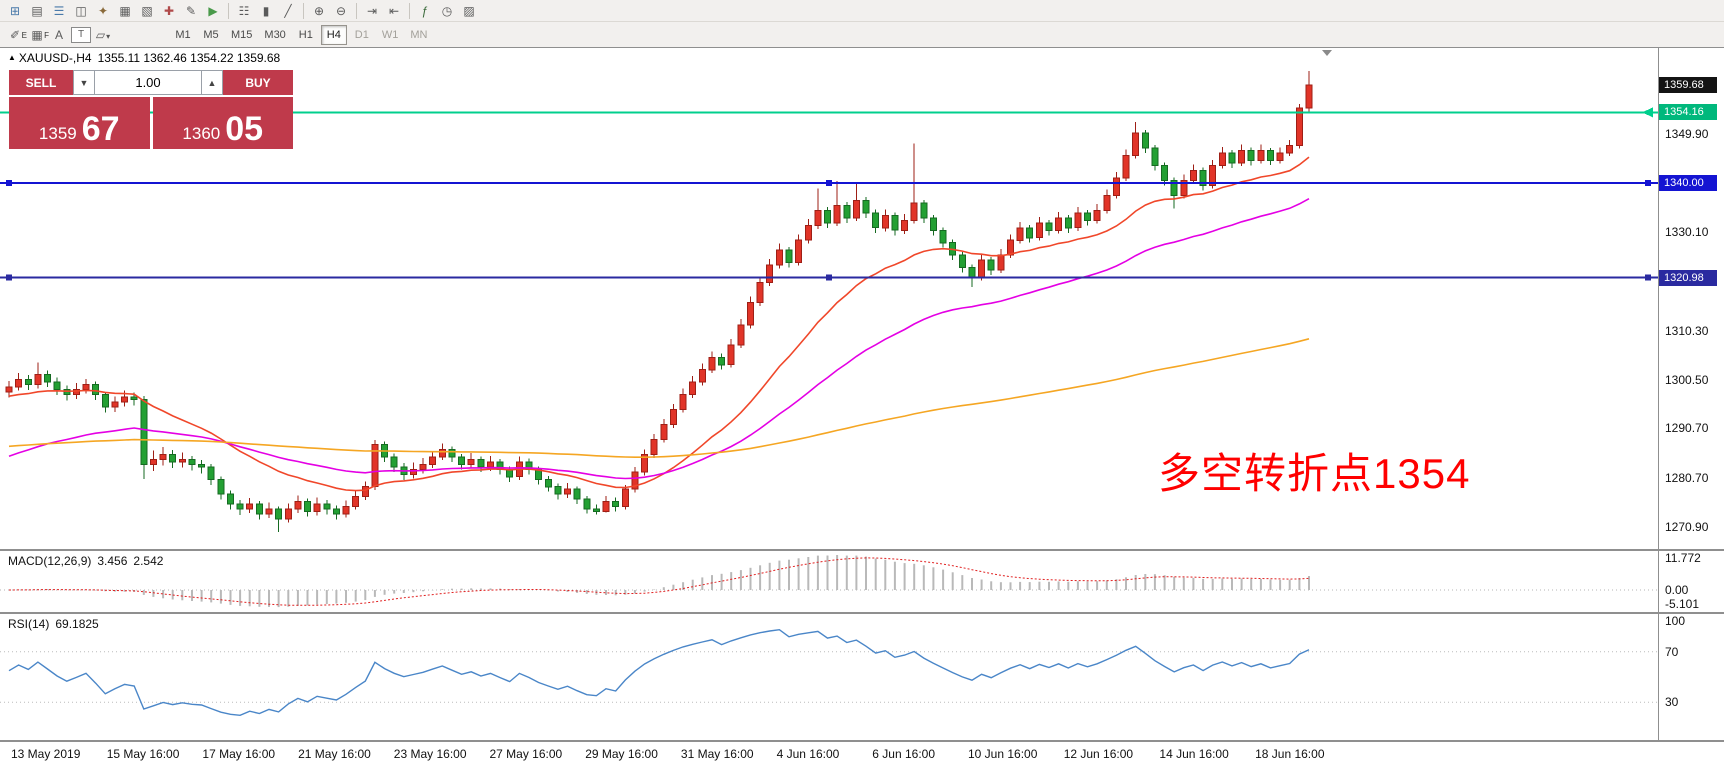 The width and height of the screenshot is (1724, 766). Describe the element at coordinates (258, 82) in the screenshot. I see `buy-button: BUY` at that location.